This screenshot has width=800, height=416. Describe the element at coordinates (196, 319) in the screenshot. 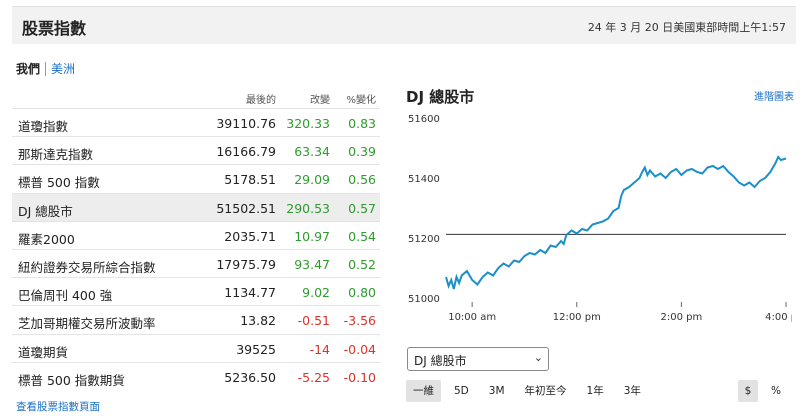

I see `table-row: 芝加哥期權交易所波動率 13.82 -0.51 -3.56` at that location.